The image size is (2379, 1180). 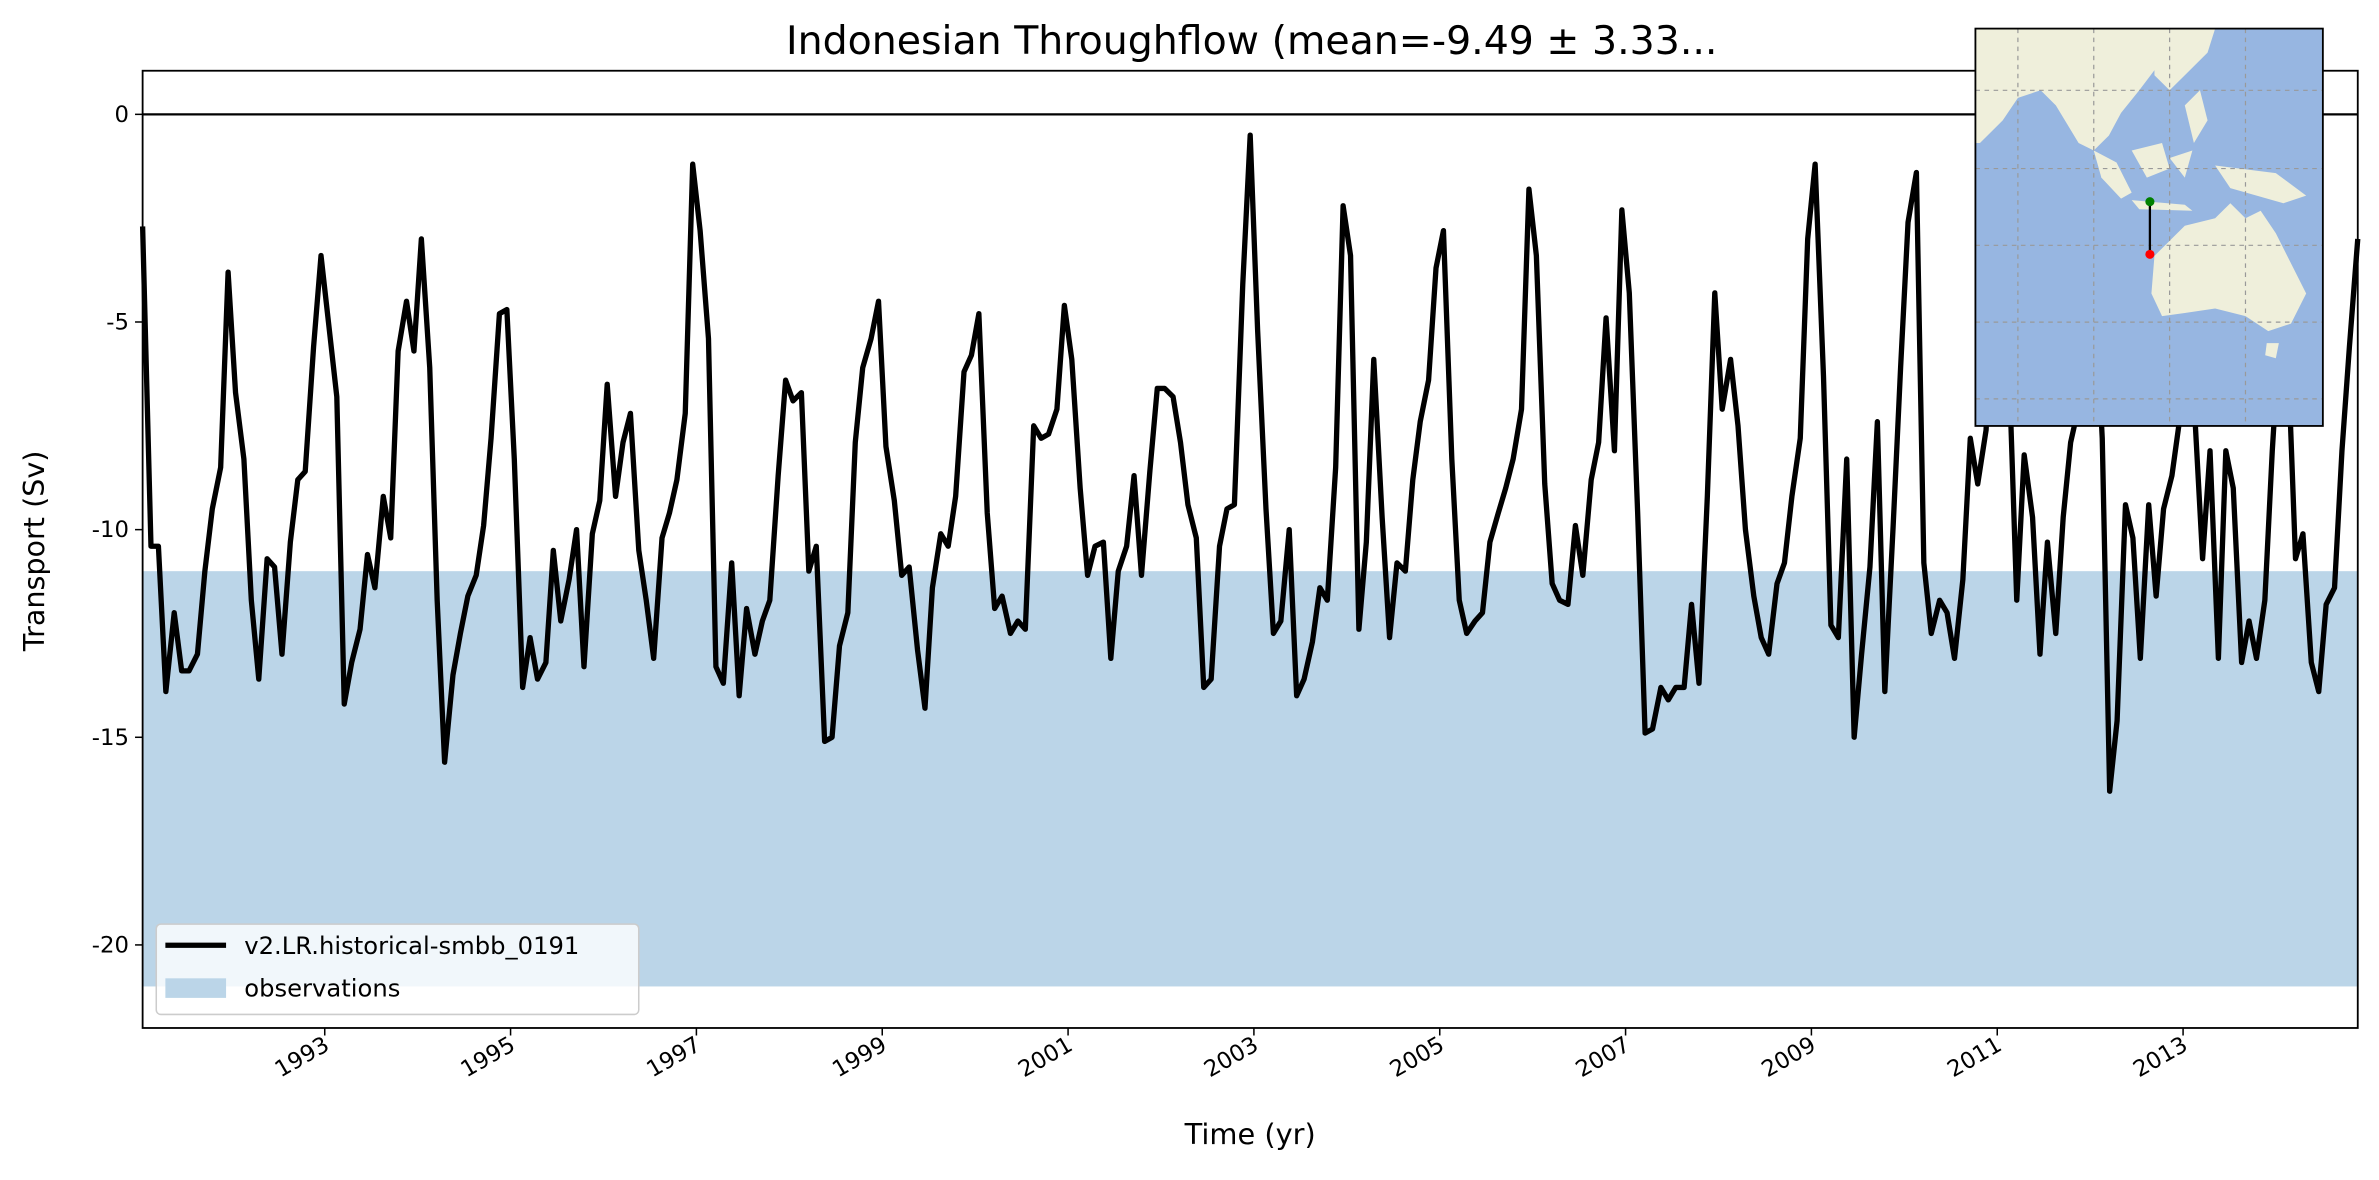 I want to click on inset-map, so click(x=2149, y=227).